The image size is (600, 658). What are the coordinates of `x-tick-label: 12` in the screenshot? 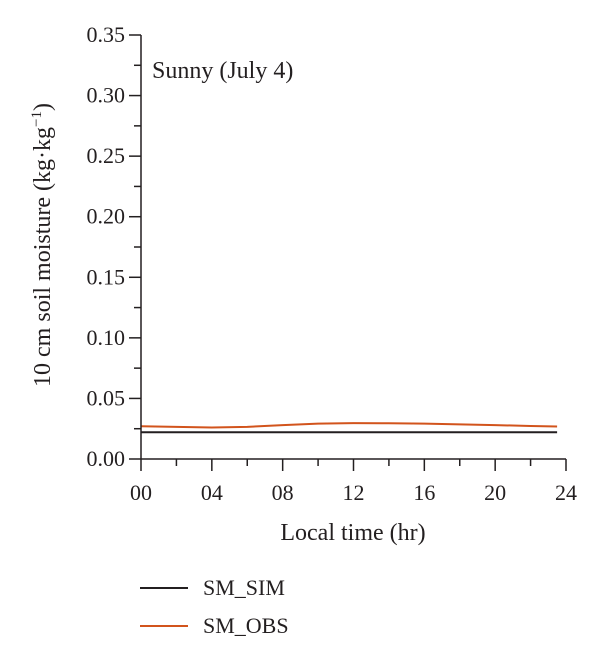 It's located at (354, 492).